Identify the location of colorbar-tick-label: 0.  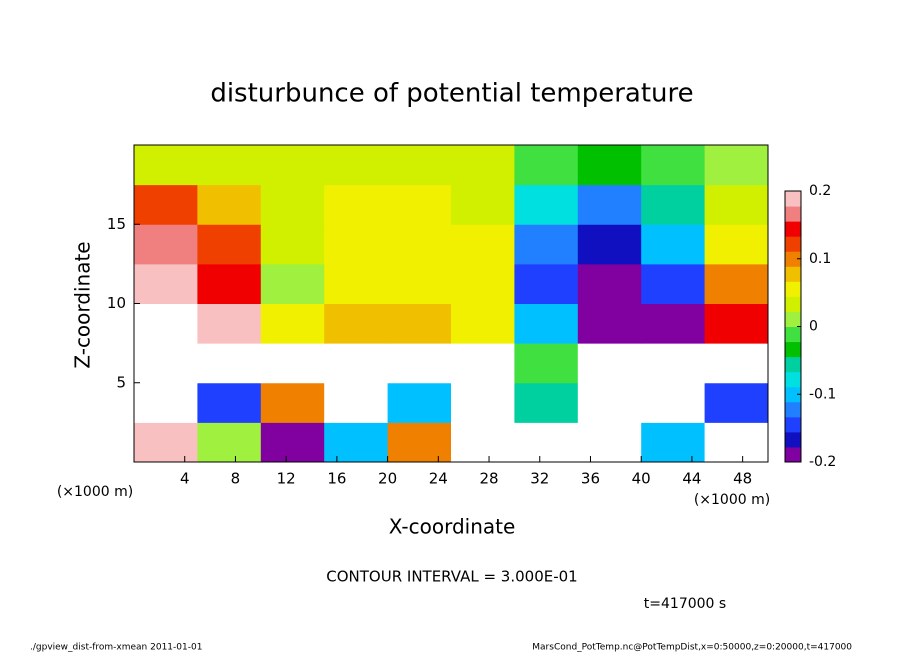
(813, 327).